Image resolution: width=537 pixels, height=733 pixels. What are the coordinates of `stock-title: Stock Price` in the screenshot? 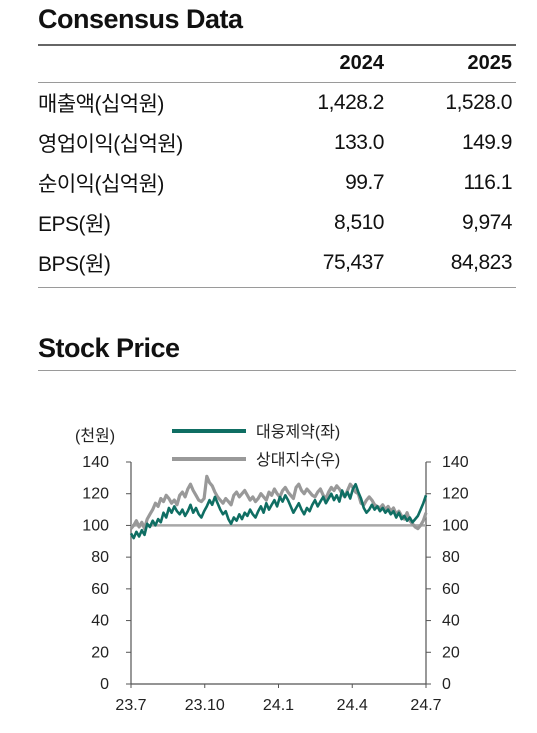 It's located at (109, 348).